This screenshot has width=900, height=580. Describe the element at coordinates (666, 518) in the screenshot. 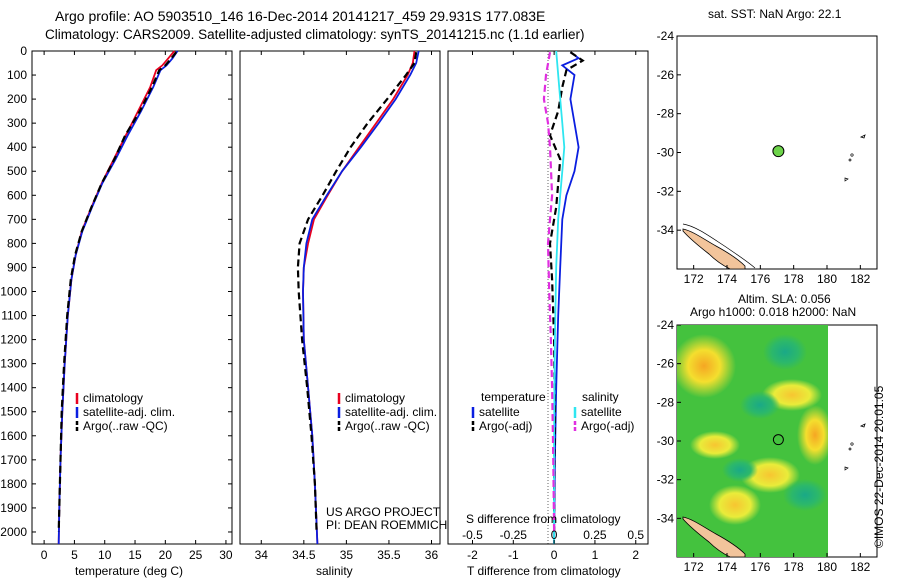

I see `map-y-tick-label: -34` at that location.